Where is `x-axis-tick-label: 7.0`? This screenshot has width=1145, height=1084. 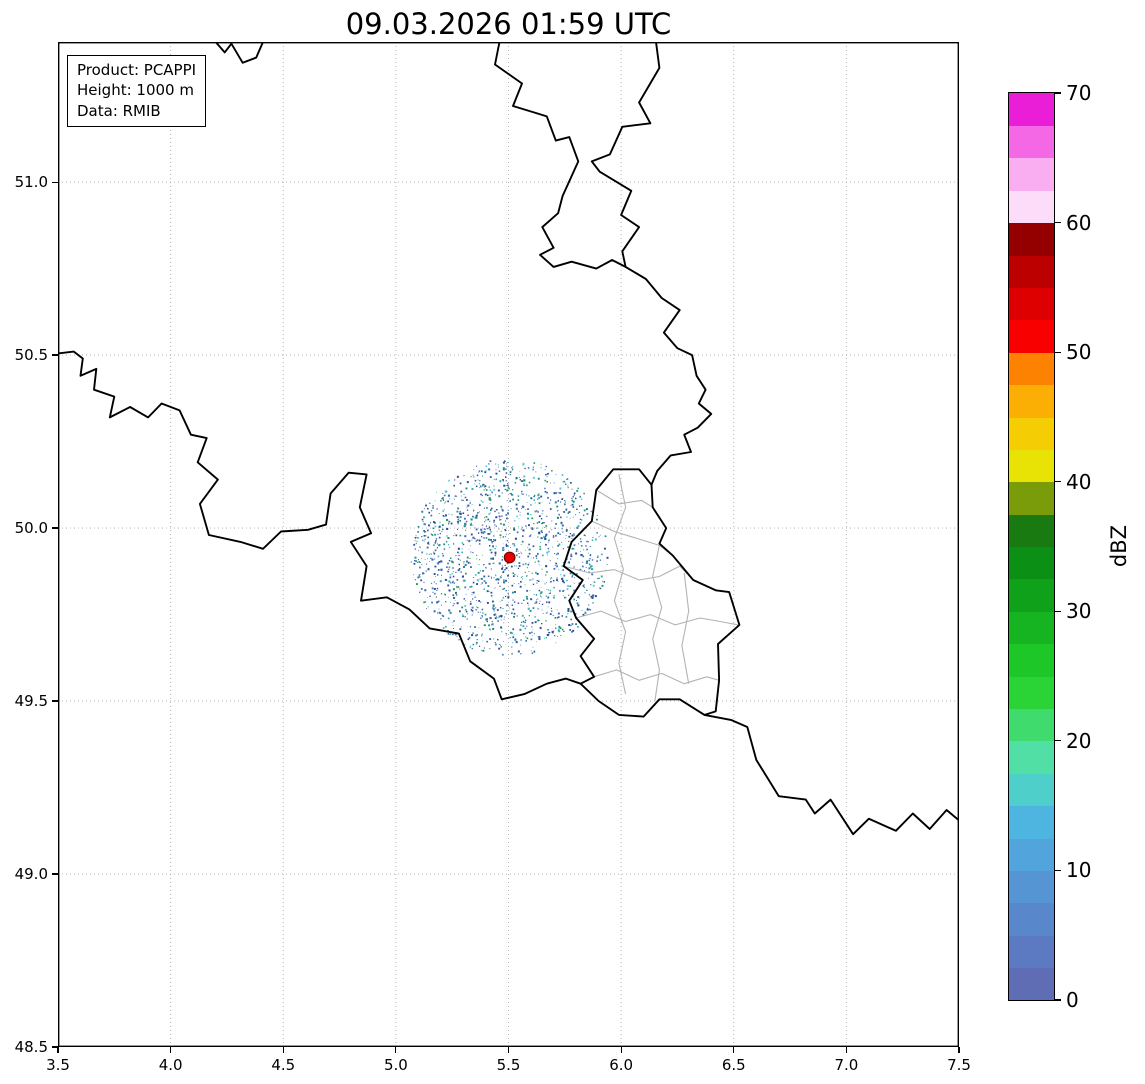
x-axis-tick-label: 7.0 is located at coordinates (846, 1065).